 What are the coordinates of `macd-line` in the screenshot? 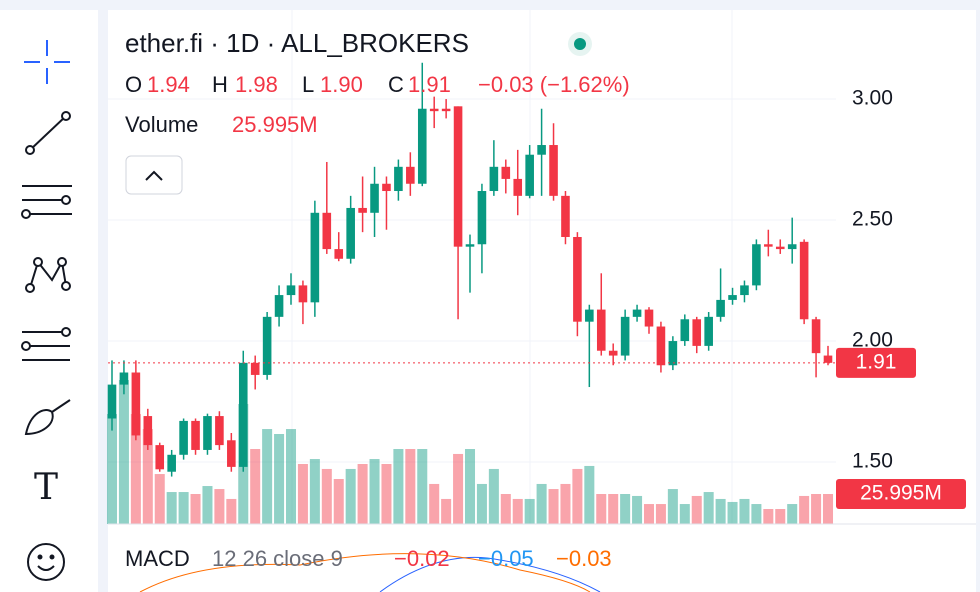 It's located at (490, 574).